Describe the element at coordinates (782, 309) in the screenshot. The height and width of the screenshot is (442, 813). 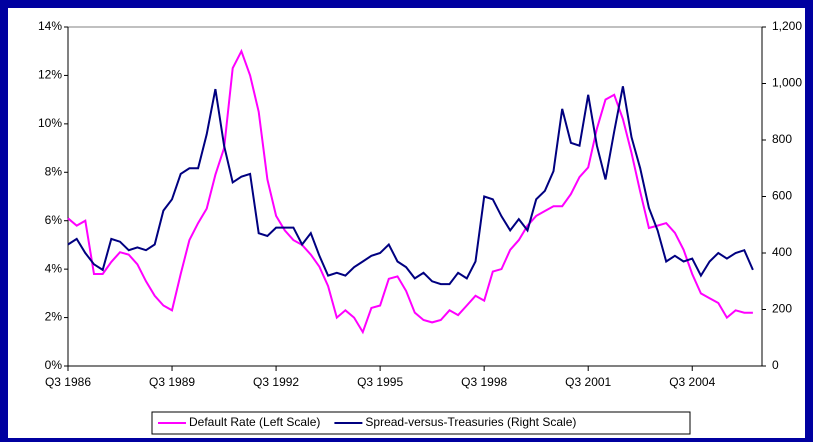
I see `y2-tick-label: 200` at that location.